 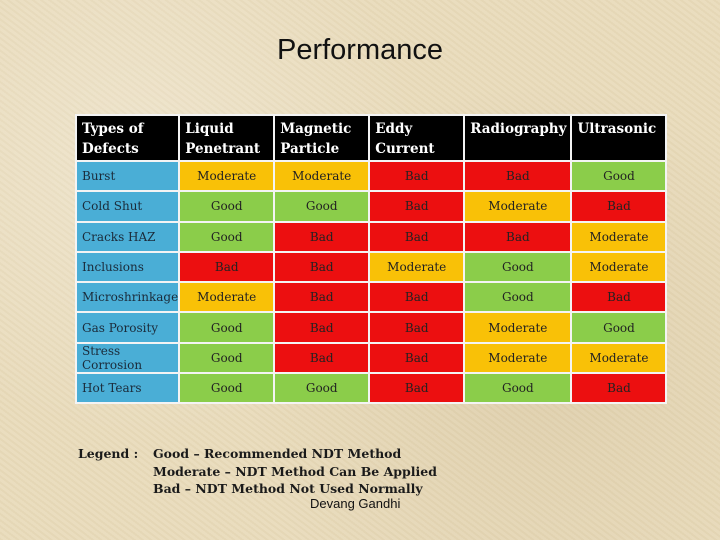 I want to click on defect-type-cell: Gas Porosity, so click(x=128, y=327).